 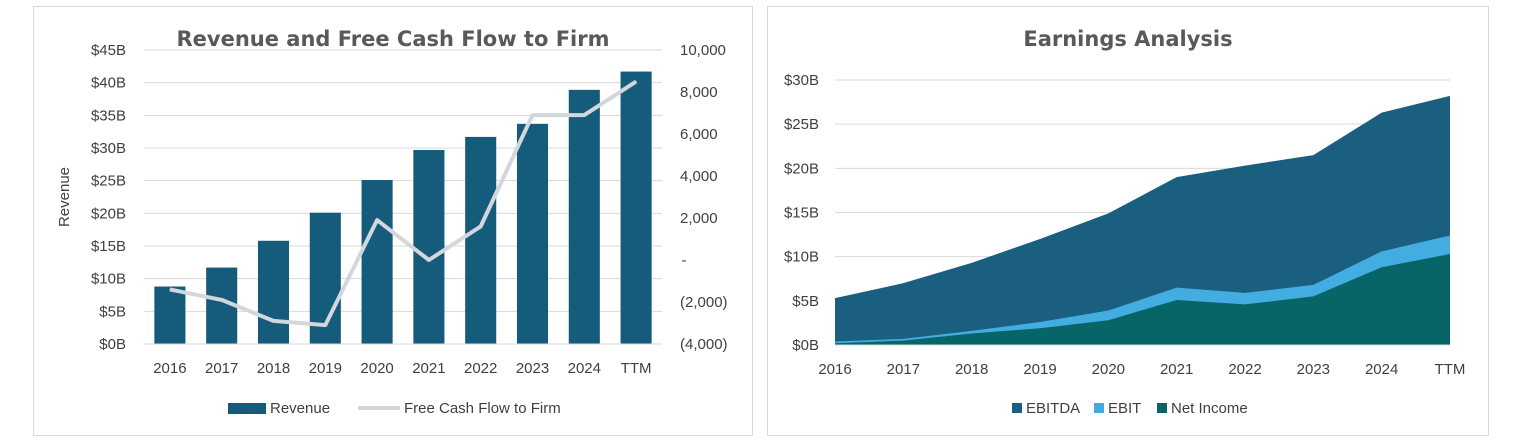 What do you see at coordinates (1124, 408) in the screenshot?
I see `legend-label-ebit: EBIT` at bounding box center [1124, 408].